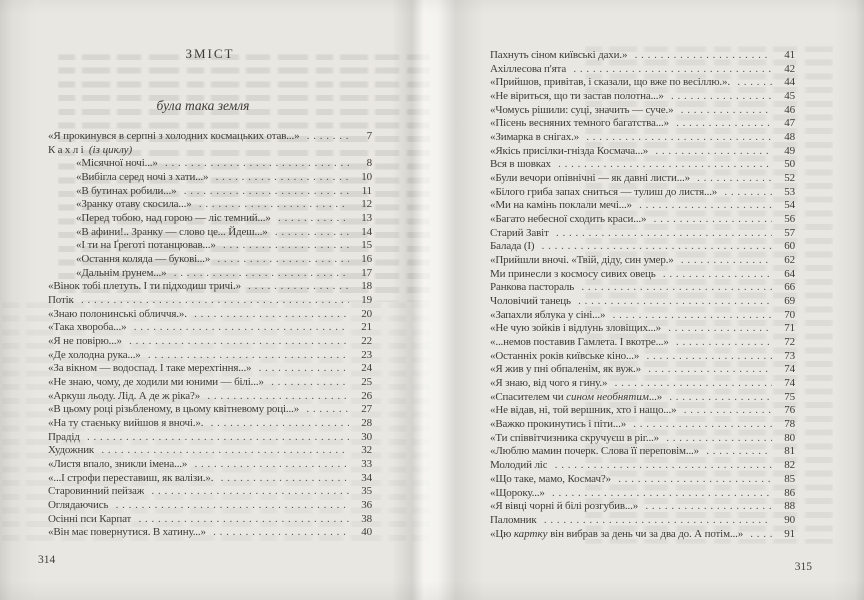 This screenshot has width=864, height=600. What do you see at coordinates (550, 478) in the screenshot?
I see `entry-title: «Що таке, мамо, Космач?»` at bounding box center [550, 478].